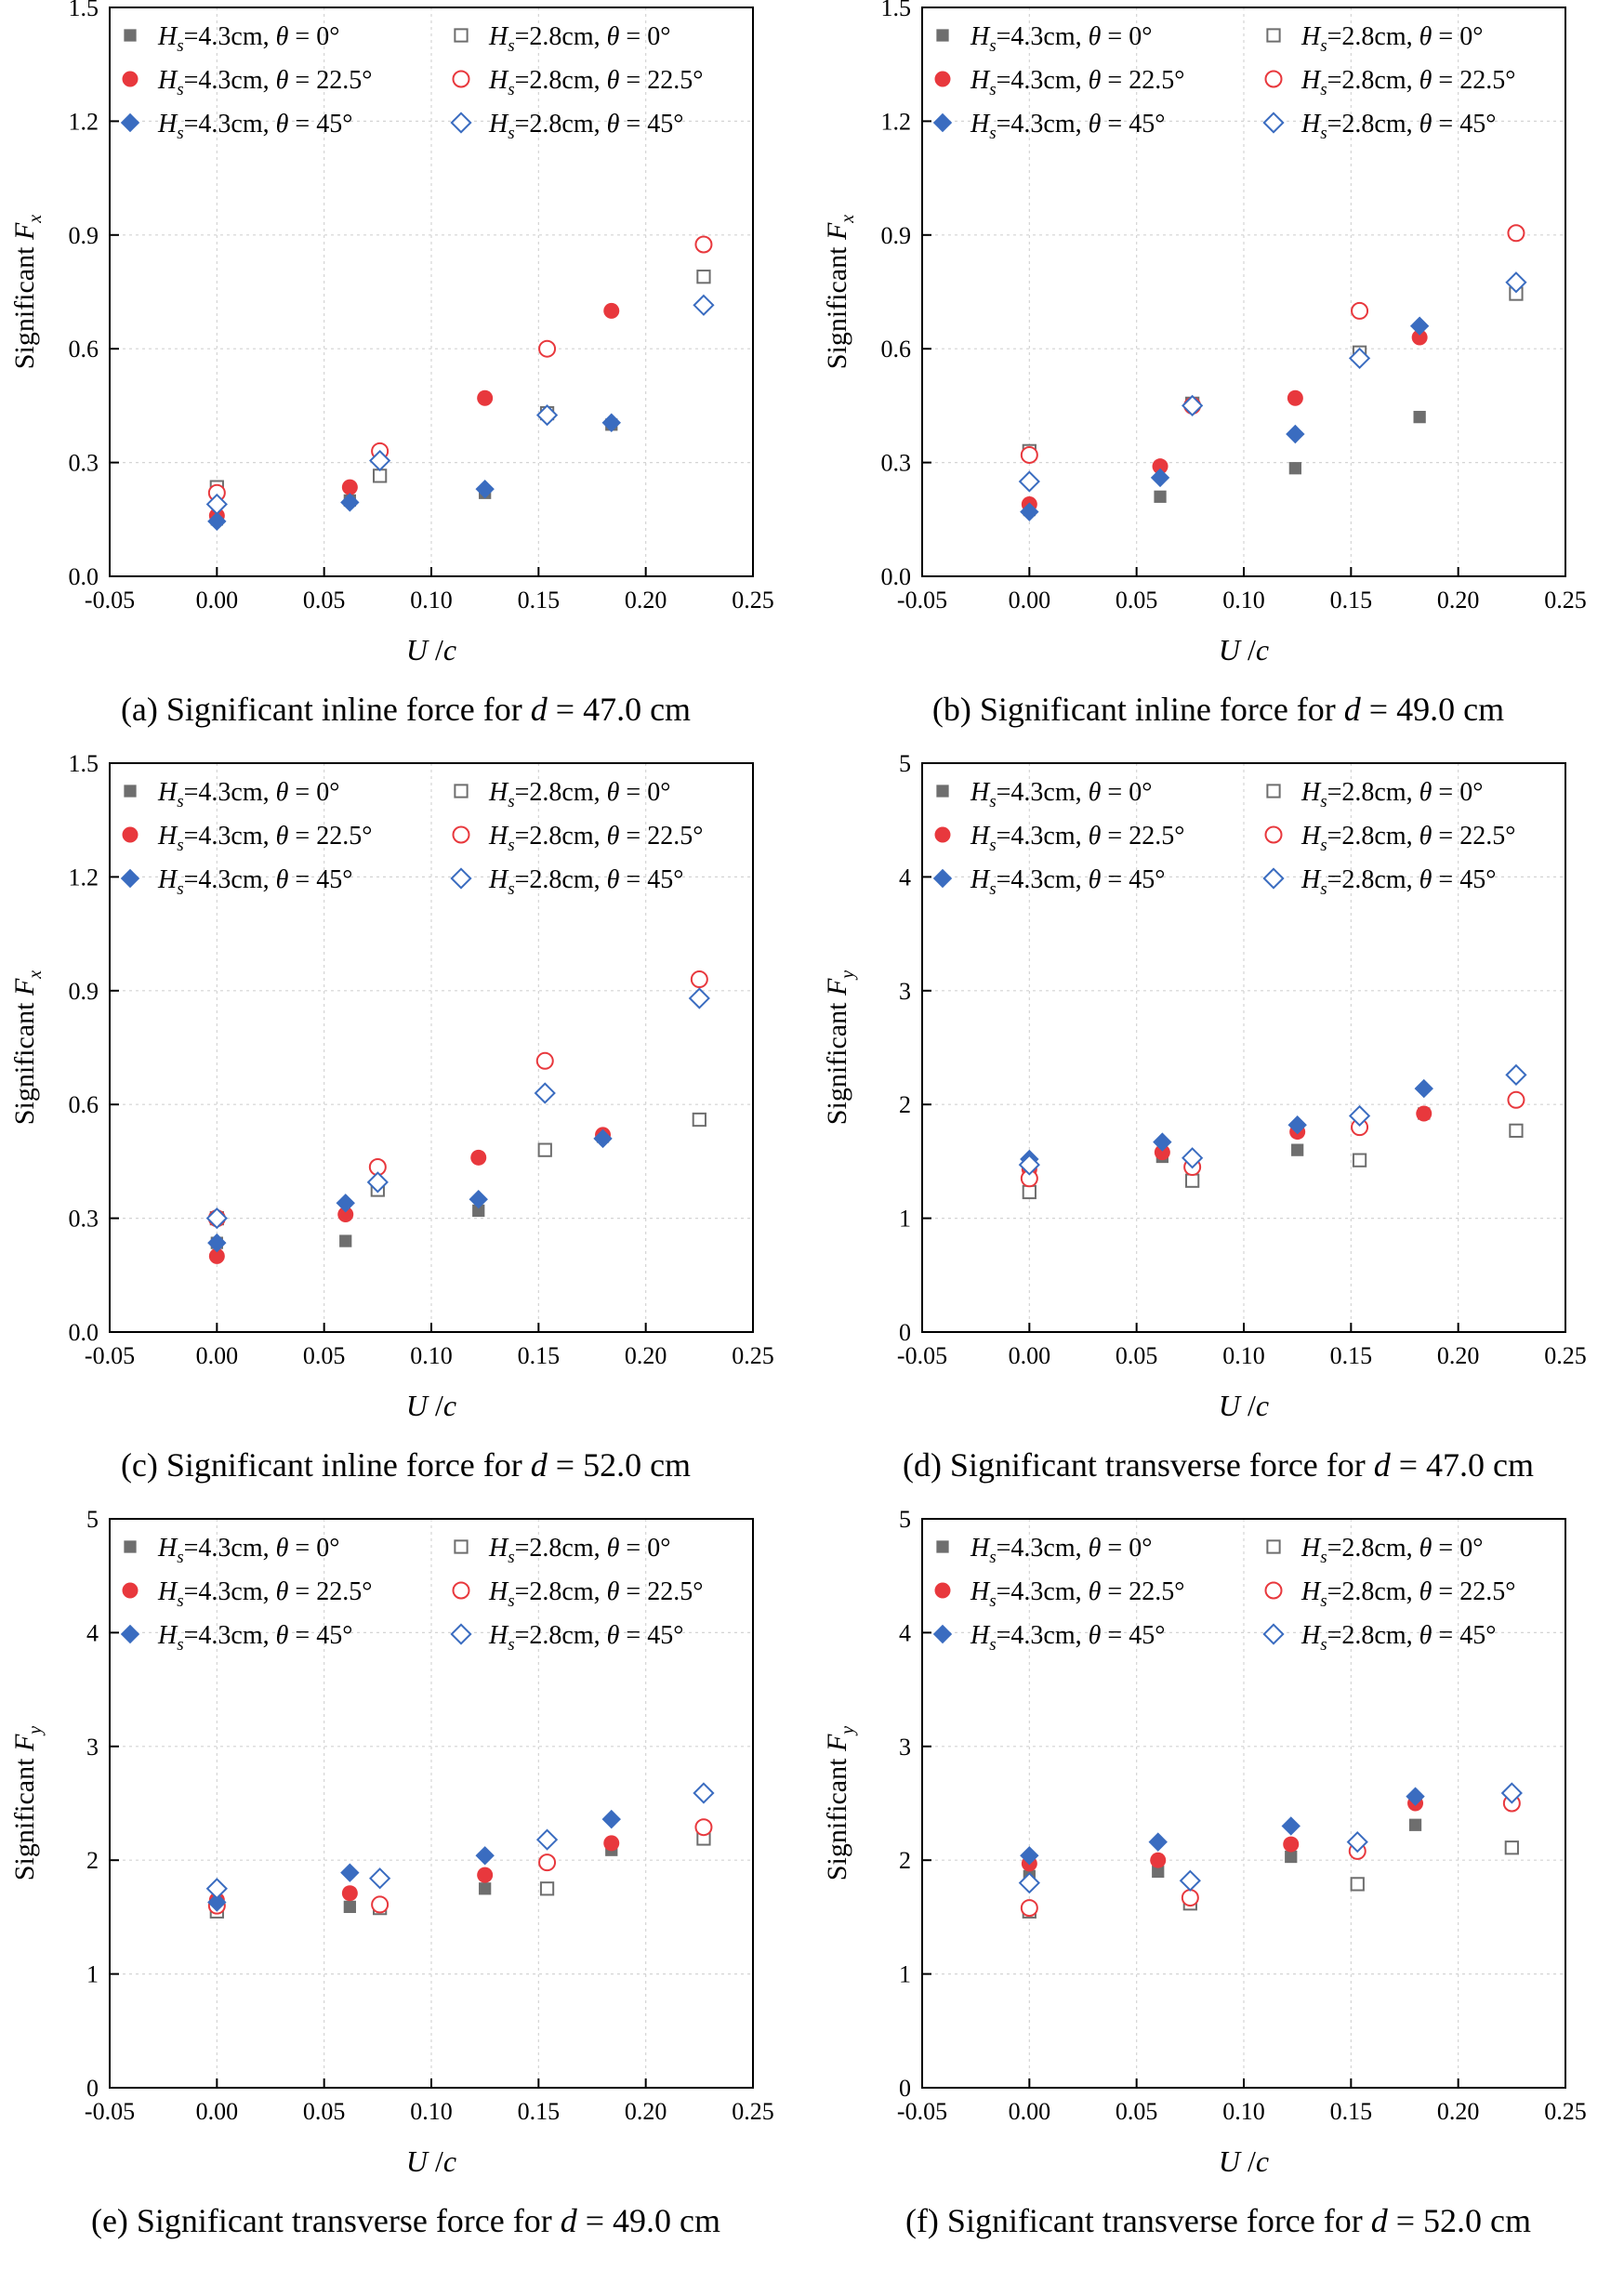 Image resolution: width=1624 pixels, height=2269 pixels. Describe the element at coordinates (897, 349) in the screenshot. I see `y-tick-label: 0.6` at that location.